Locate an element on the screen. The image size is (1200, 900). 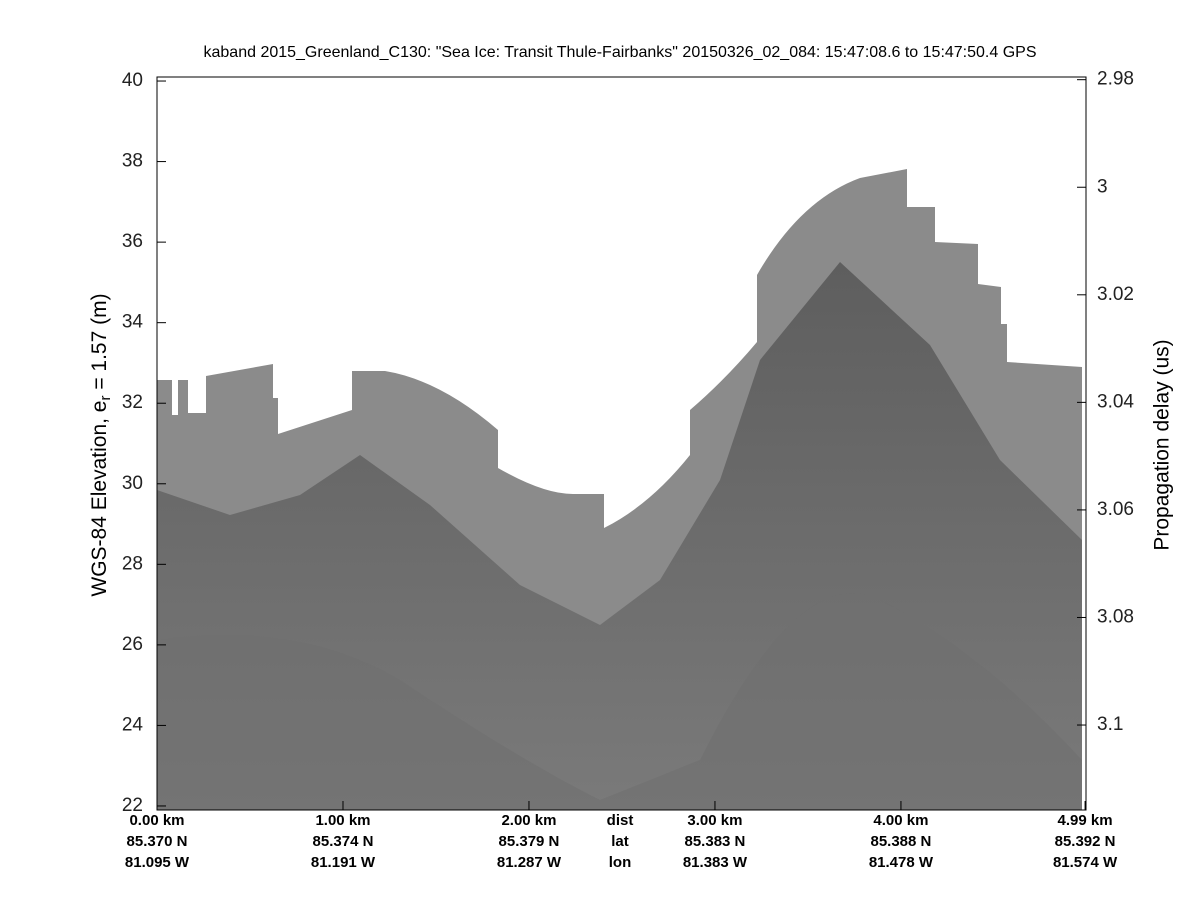
y-label-rest: = 1.57 (m) is located at coordinates (99, 344).